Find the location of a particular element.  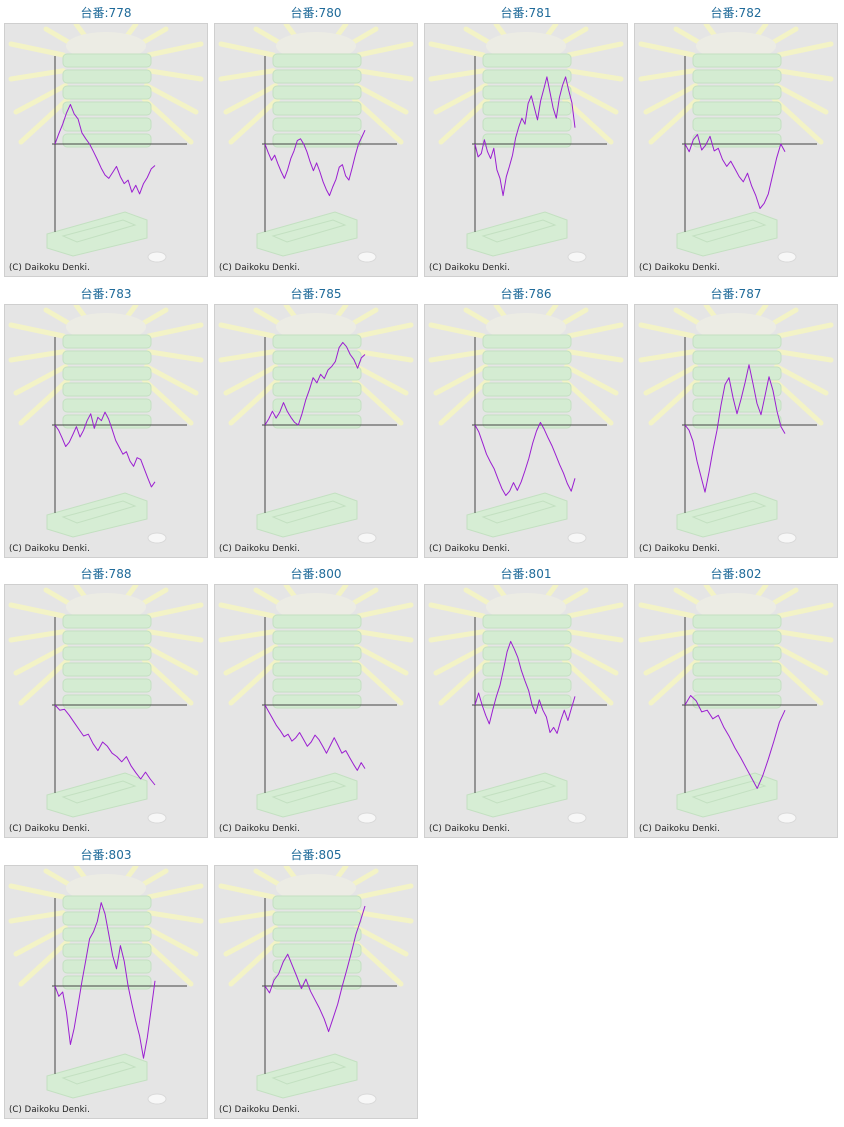

machine-graph-card: 台番:781 (C) Daikoku Denki. is located at coordinates (526, 145).